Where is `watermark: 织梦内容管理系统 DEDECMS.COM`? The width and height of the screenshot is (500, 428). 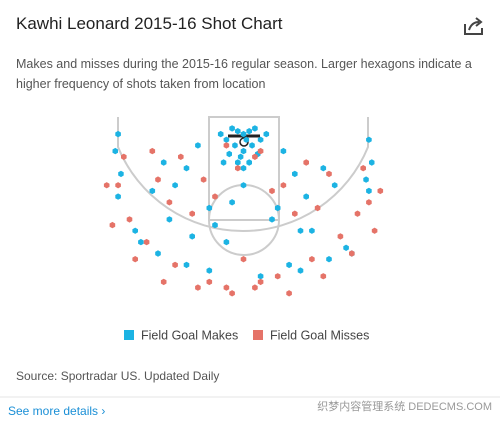 watermark: 织梦内容管理系统 DEDECMS.COM is located at coordinates (404, 407).